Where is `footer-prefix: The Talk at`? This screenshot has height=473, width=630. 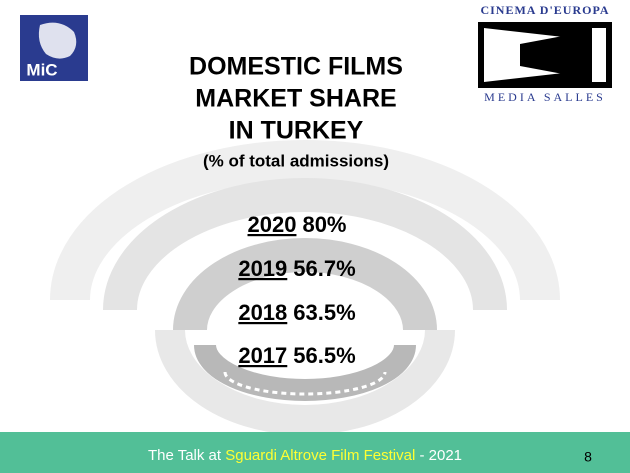 footer-prefix: The Talk at is located at coordinates (185, 455).